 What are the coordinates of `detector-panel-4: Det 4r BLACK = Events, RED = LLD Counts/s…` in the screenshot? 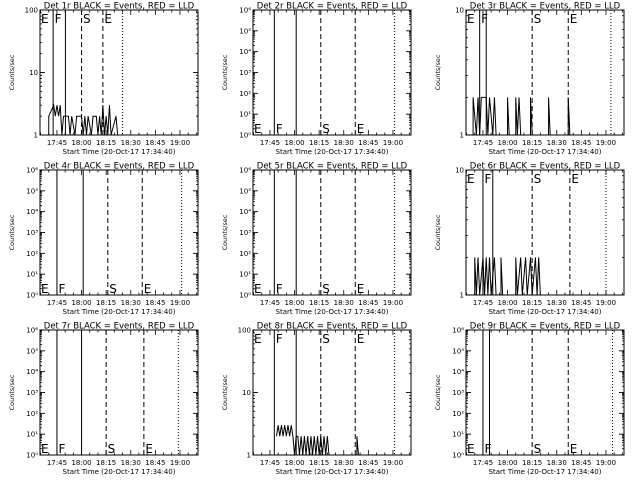 It's located at (103, 239).